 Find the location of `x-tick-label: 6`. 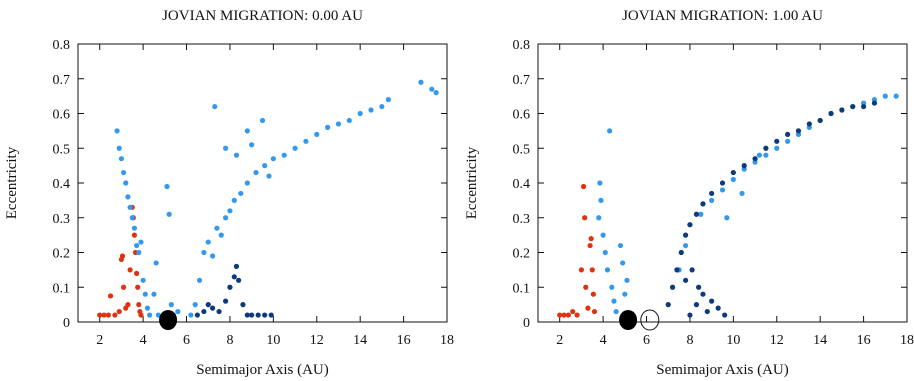

x-tick-label: 6 is located at coordinates (186, 340).